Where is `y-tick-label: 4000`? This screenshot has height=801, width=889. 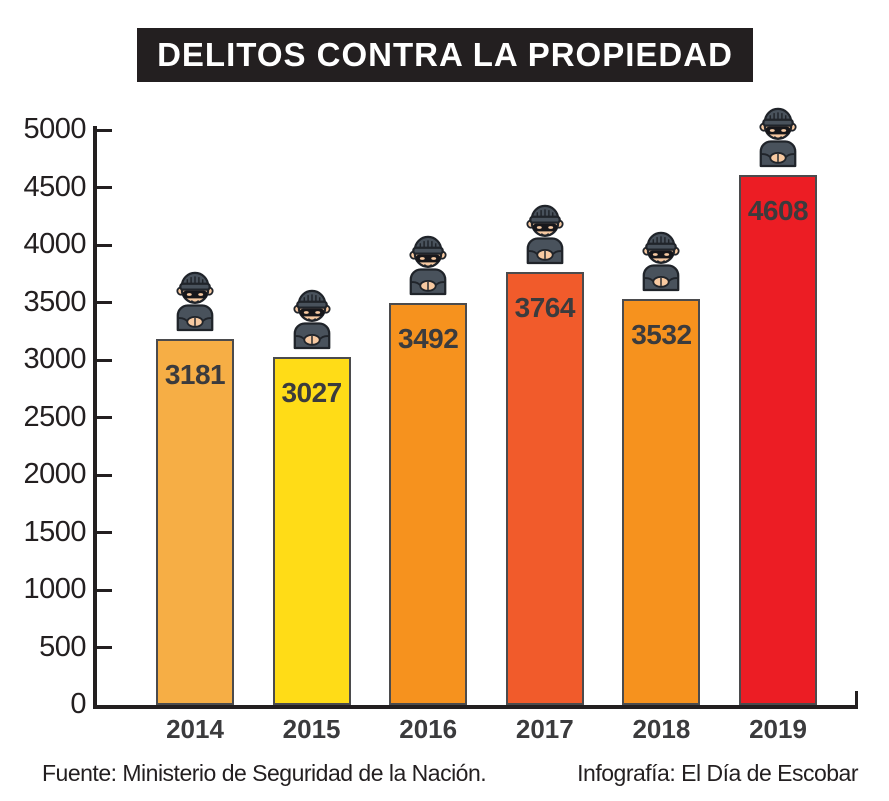
y-tick-label: 4000 is located at coordinates (54, 244).